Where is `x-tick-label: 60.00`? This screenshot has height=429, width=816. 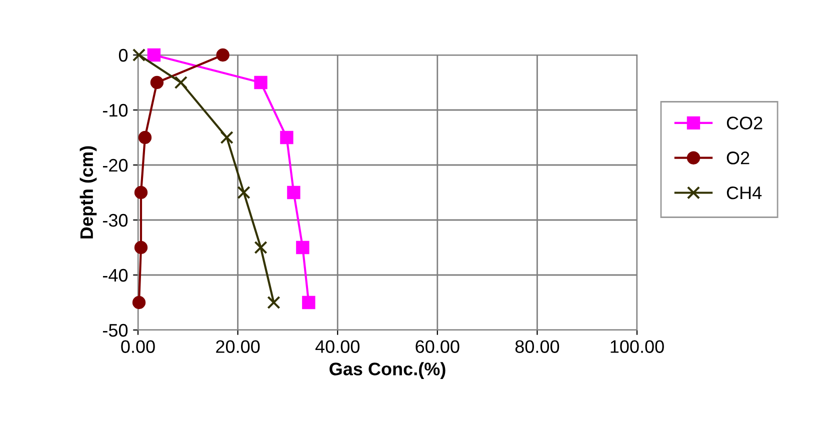 x-tick-label: 60.00 is located at coordinates (438, 346).